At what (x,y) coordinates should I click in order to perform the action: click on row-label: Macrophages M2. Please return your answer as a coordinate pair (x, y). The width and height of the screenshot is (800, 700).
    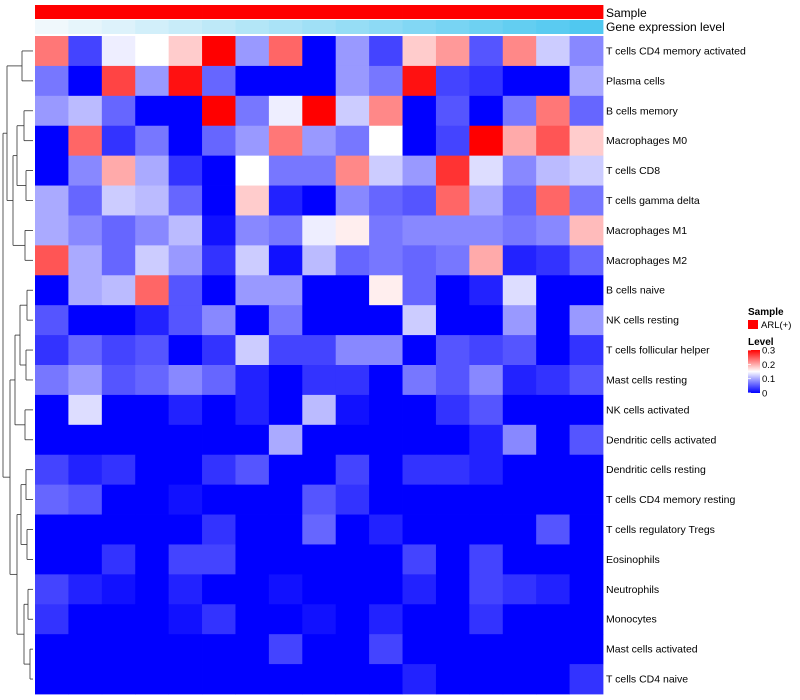
    Looking at the image, I should click on (646, 261).